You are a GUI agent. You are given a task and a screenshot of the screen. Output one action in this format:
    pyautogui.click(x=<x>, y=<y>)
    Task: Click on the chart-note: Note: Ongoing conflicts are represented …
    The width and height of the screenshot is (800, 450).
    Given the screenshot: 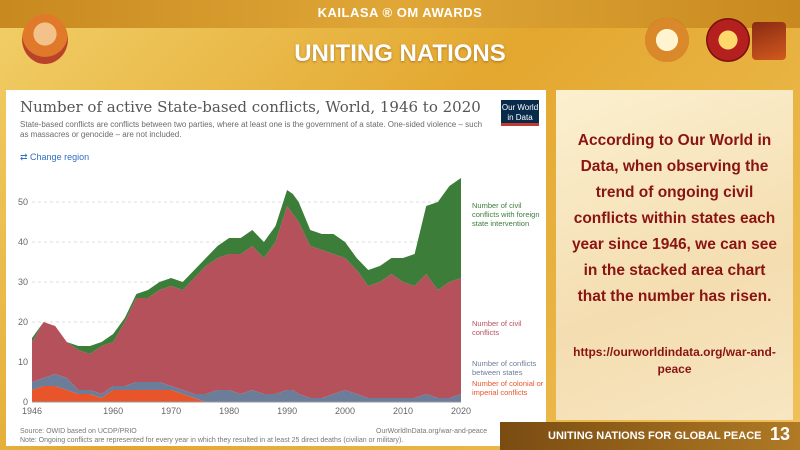 What is the action you would take?
    pyautogui.click(x=212, y=440)
    